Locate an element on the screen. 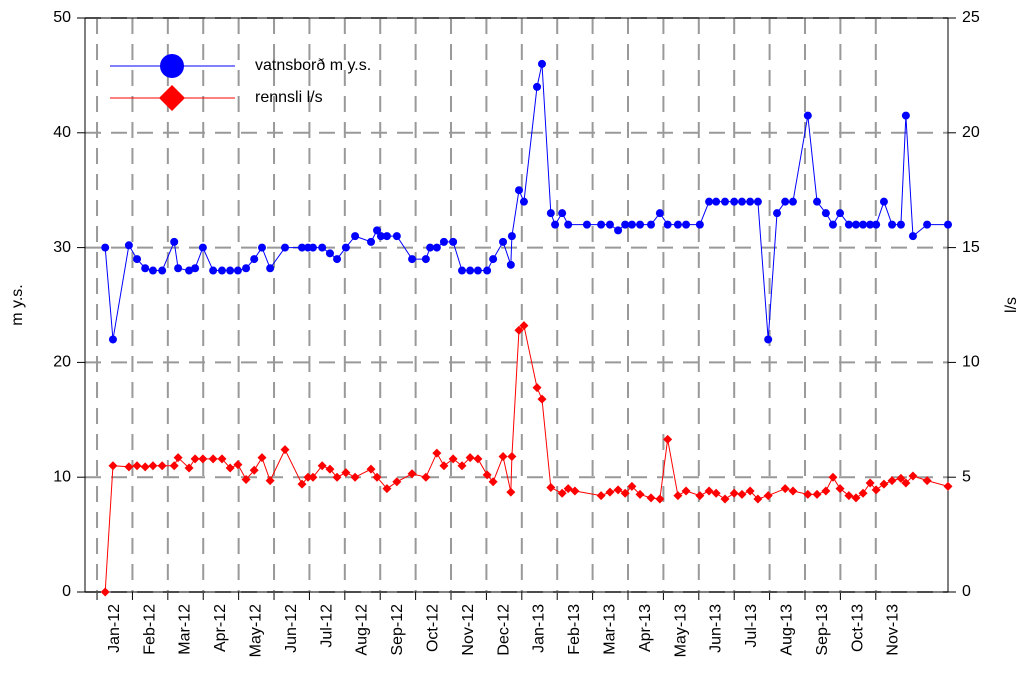 The image size is (1028, 684). x-tick-label: May-12 is located at coordinates (256, 630).